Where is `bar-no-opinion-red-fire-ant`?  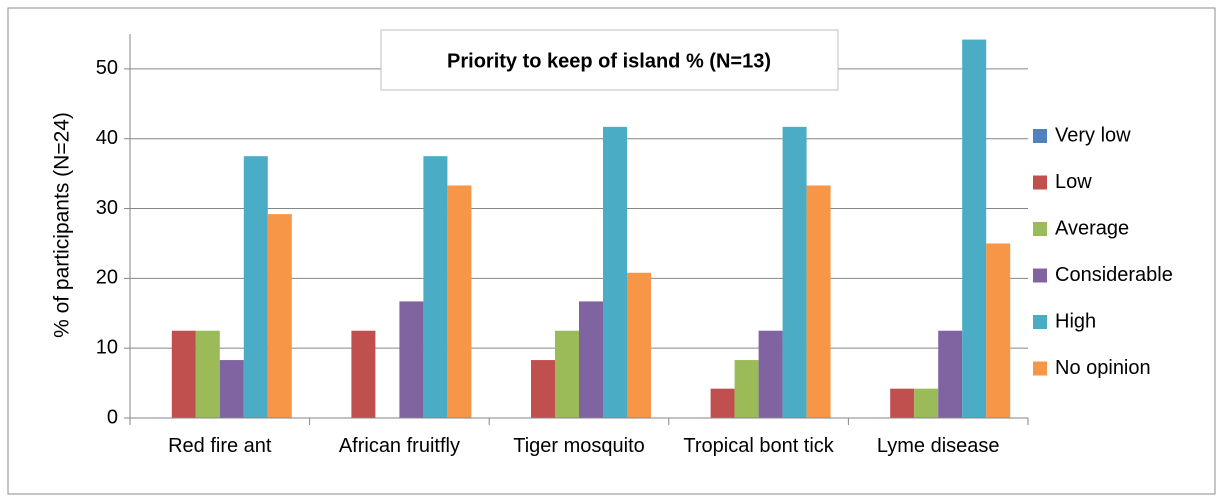 bar-no-opinion-red-fire-ant is located at coordinates (279, 316).